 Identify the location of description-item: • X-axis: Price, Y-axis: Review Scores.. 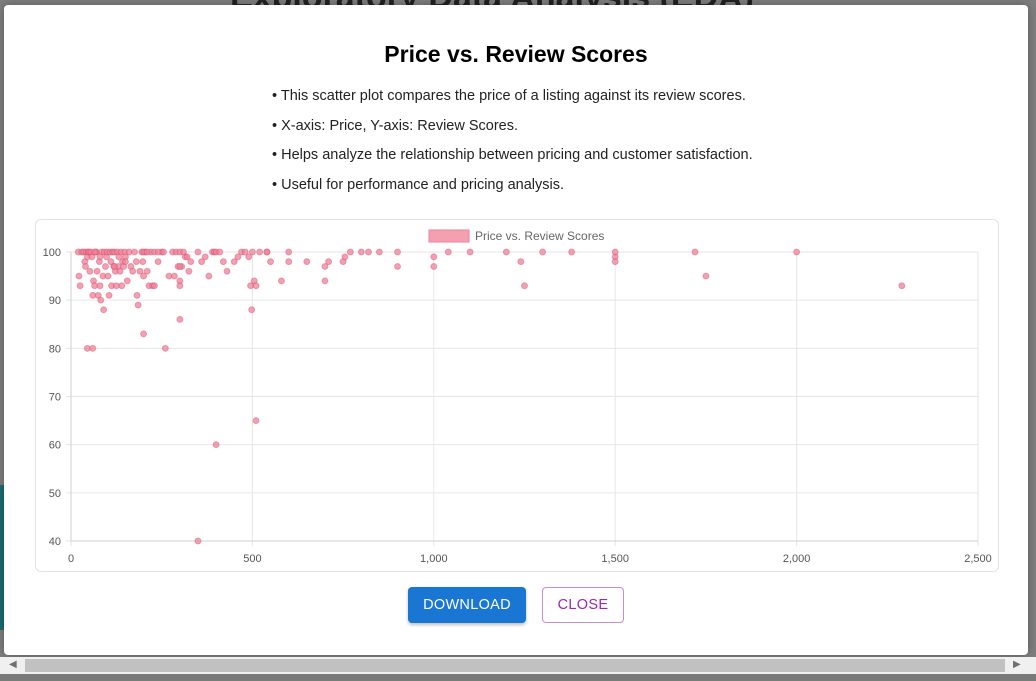
(395, 125).